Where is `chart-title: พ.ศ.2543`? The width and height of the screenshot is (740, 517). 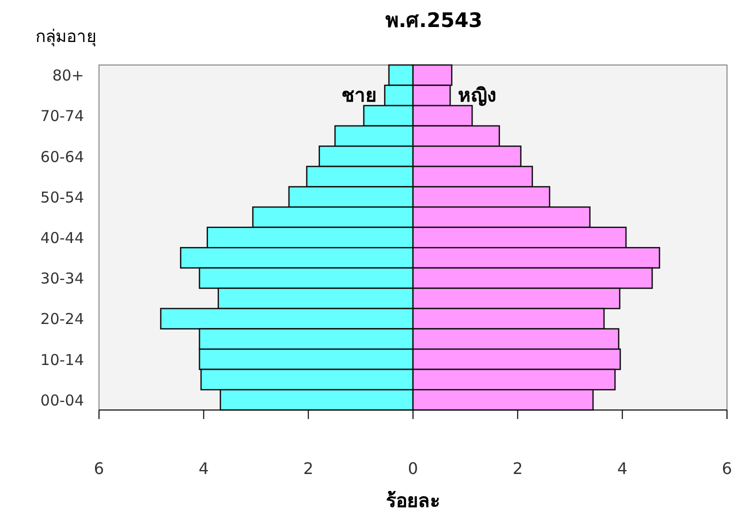 chart-title: พ.ศ.2543 is located at coordinates (434, 20).